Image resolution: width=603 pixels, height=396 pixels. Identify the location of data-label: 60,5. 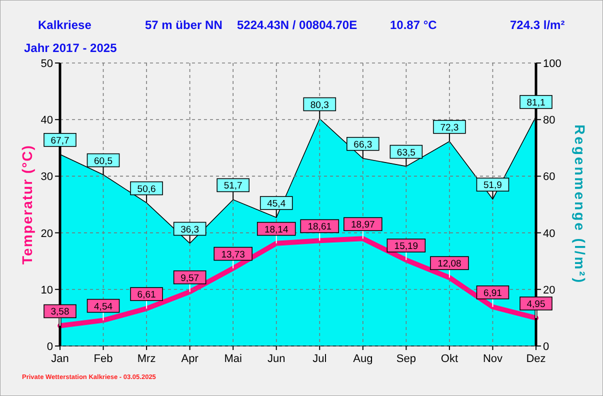
(103, 161).